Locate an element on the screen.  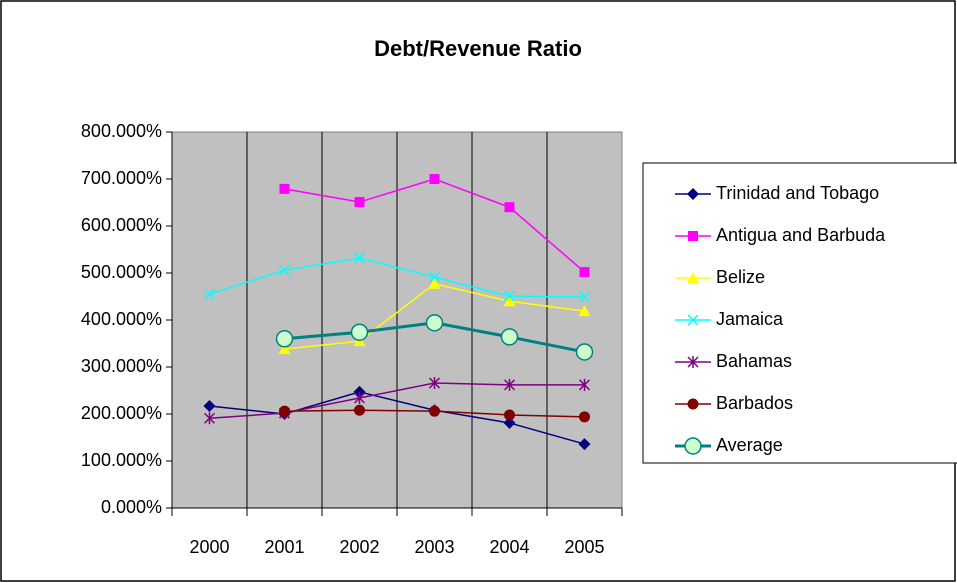
y-tick-label: 100.000% is located at coordinates (121, 460).